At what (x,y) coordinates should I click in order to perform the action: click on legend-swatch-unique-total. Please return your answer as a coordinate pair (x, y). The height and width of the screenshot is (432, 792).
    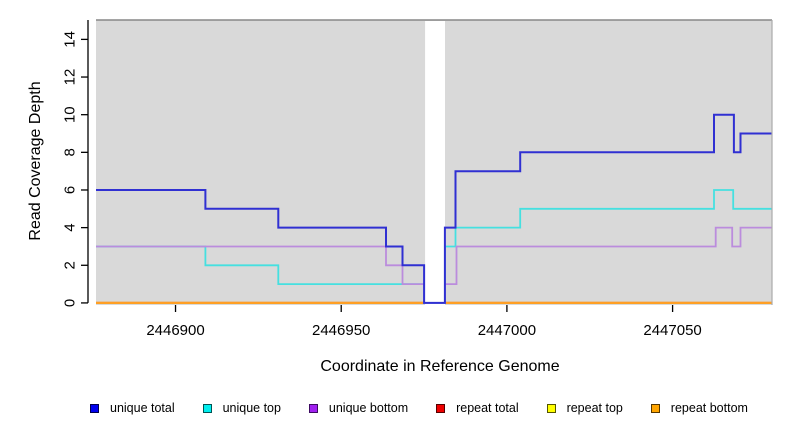
    Looking at the image, I should click on (94, 408).